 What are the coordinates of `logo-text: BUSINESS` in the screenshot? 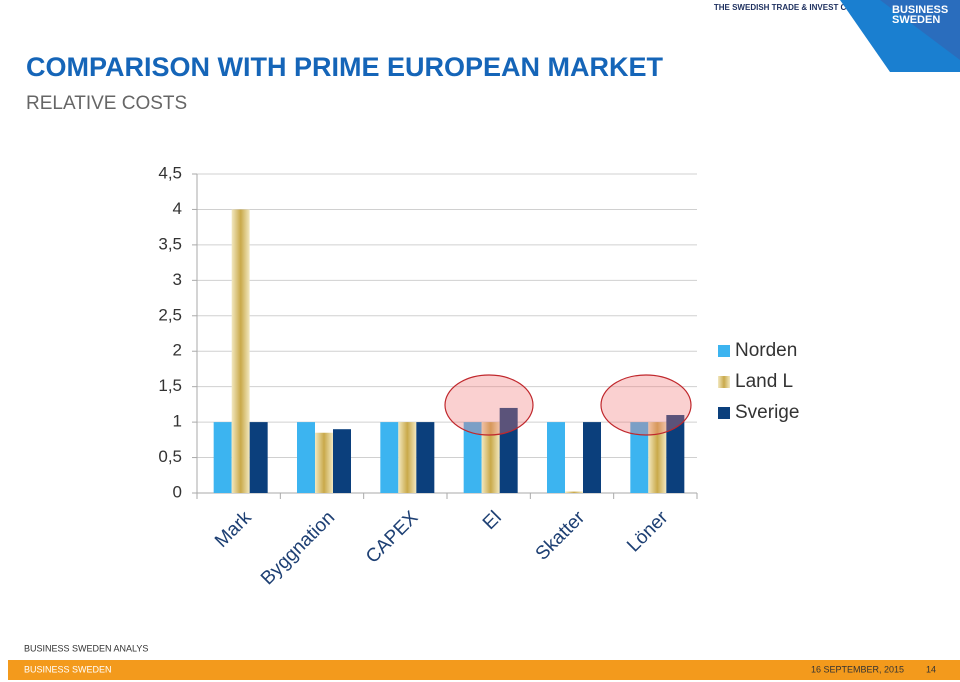 It's located at (920, 10).